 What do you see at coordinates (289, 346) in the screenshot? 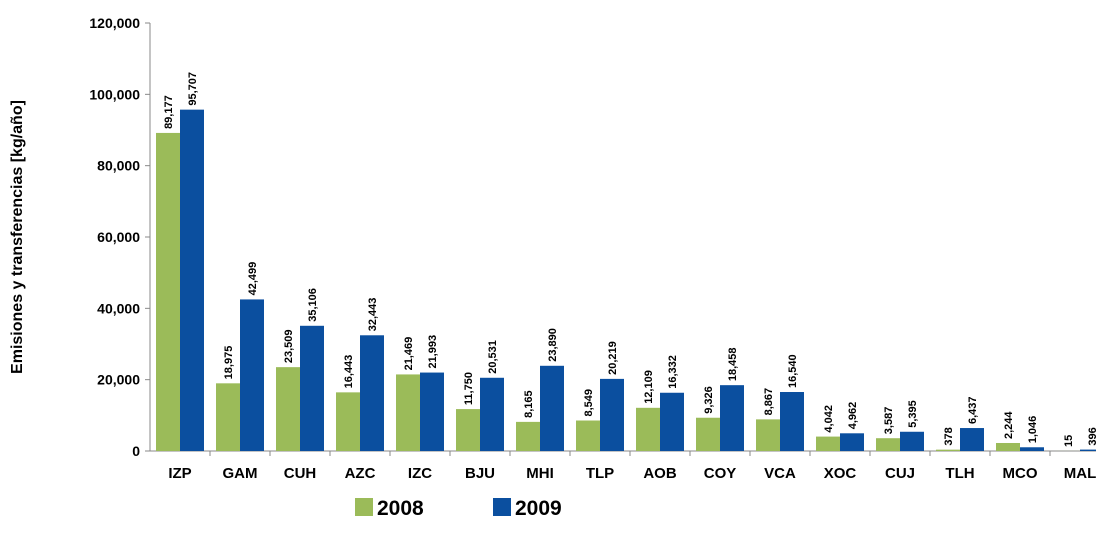
I see `value-label: 23,509` at bounding box center [289, 346].